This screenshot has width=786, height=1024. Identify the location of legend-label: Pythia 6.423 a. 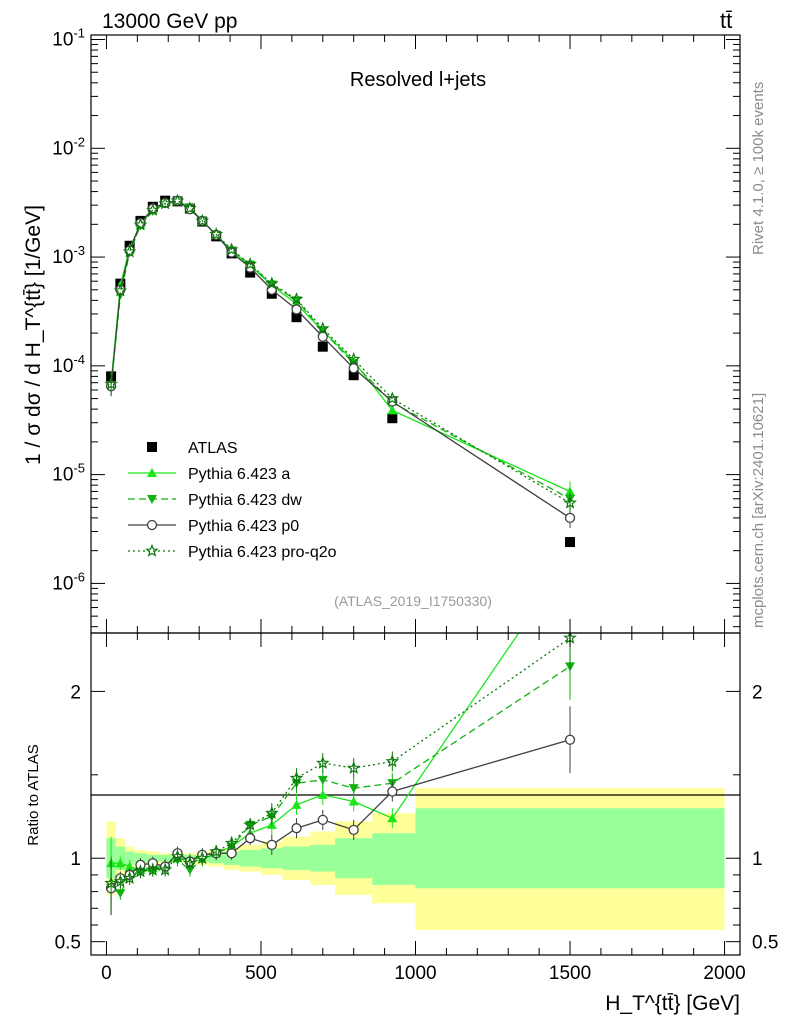
(239, 474).